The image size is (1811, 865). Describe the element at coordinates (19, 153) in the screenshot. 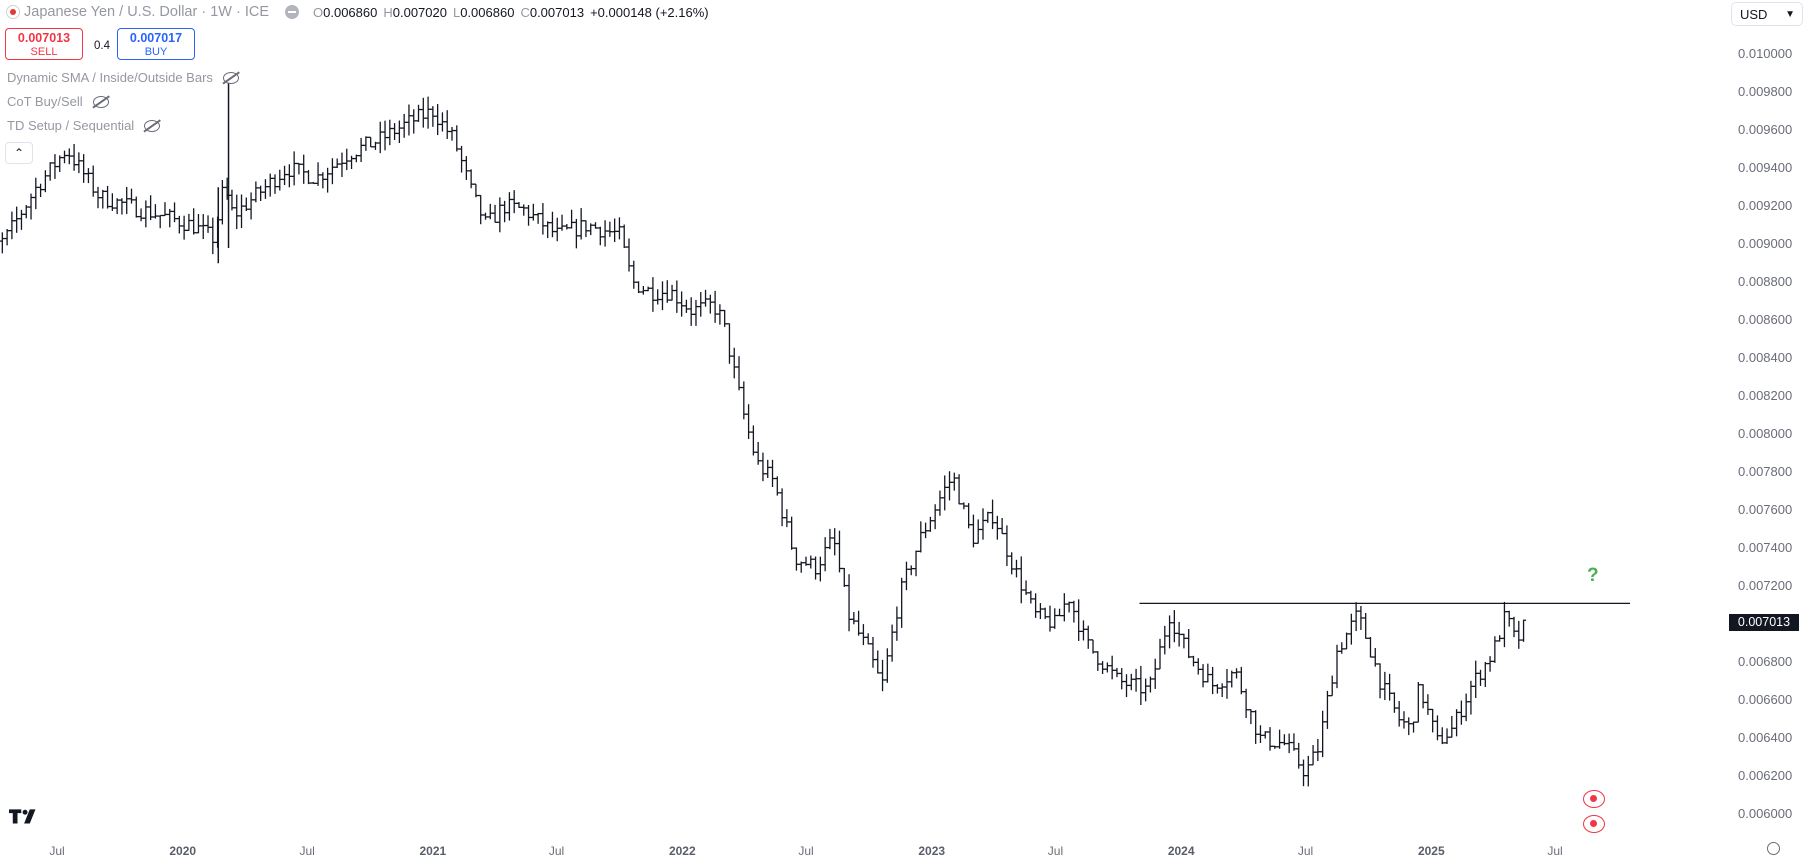

I see `collapse-indicators-button: ⌃` at that location.